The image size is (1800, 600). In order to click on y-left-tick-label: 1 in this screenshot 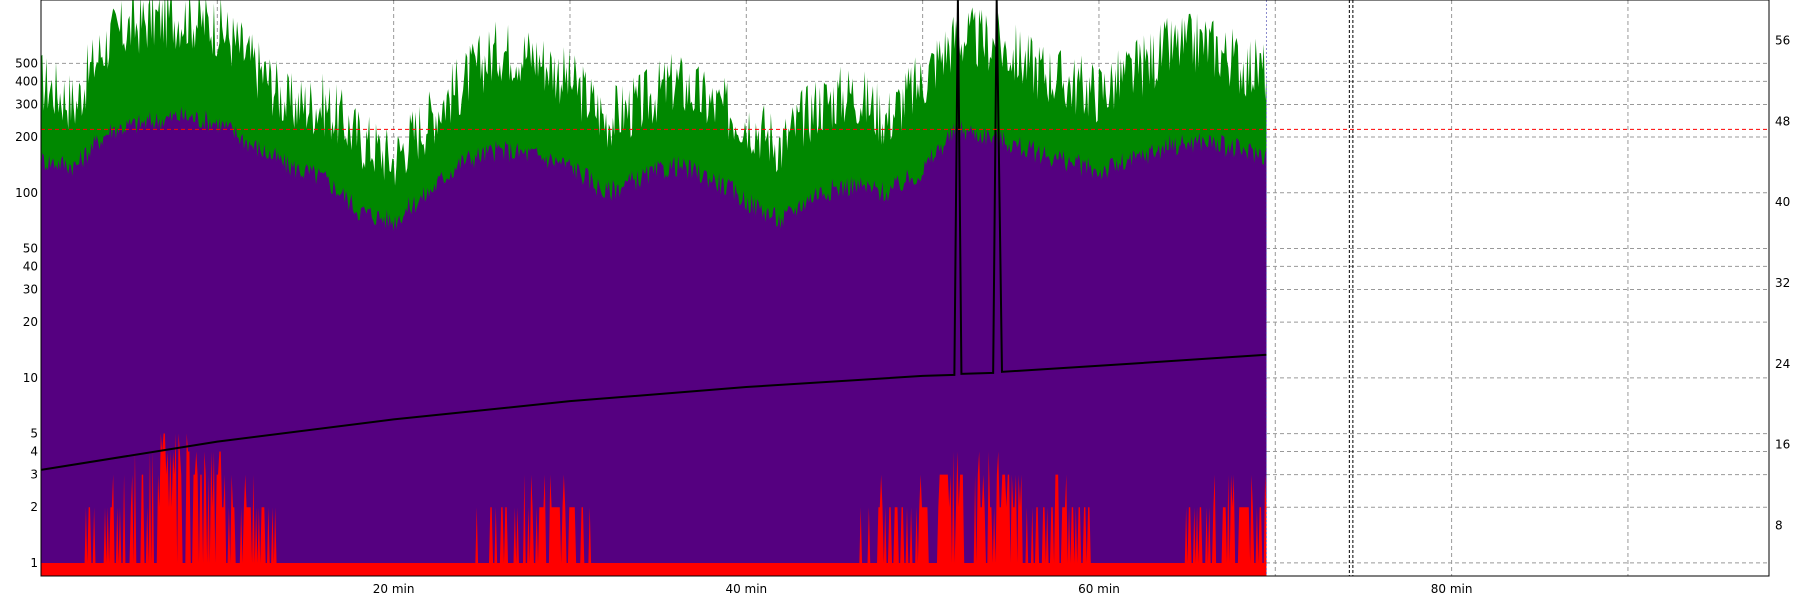, I will do `click(34, 563)`.